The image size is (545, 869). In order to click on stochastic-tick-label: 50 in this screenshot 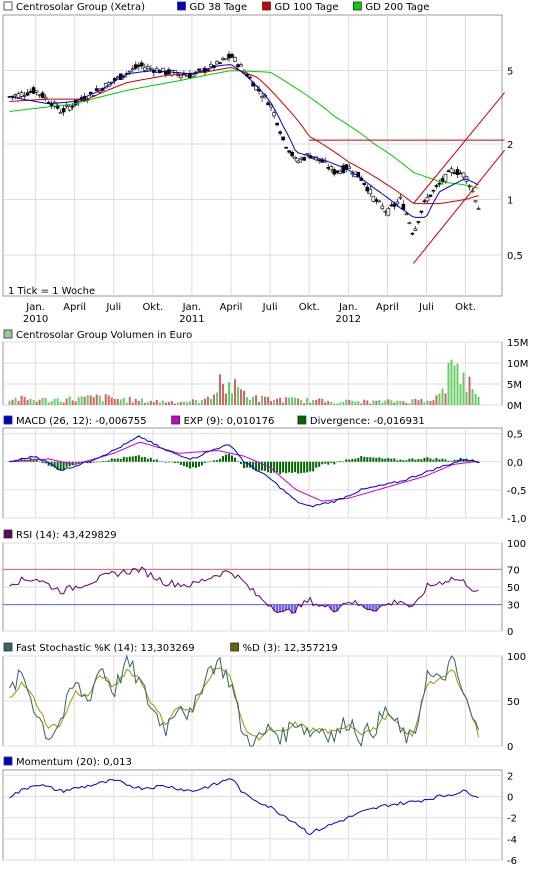, I will do `click(513, 702)`.